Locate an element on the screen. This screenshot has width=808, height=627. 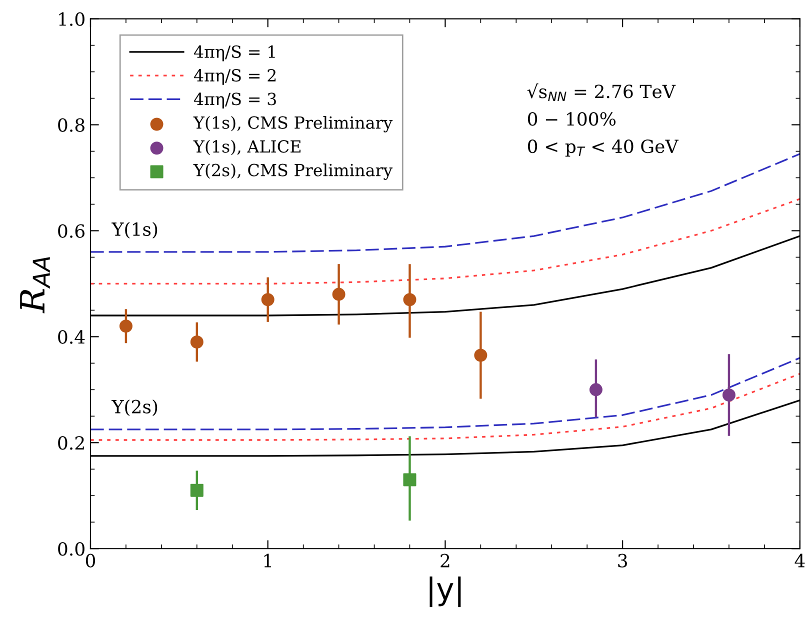
y-tick-label: 0.2 is located at coordinates (71, 443).